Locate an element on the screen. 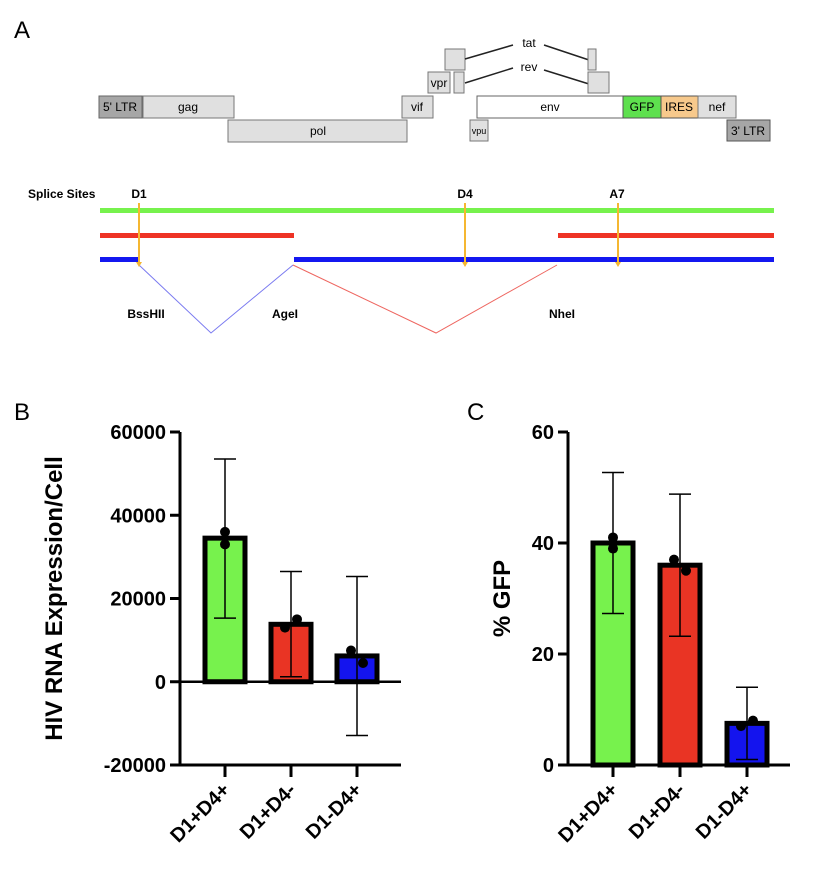 The image size is (817, 874). gene-nef-label: nef is located at coordinates (717, 107).